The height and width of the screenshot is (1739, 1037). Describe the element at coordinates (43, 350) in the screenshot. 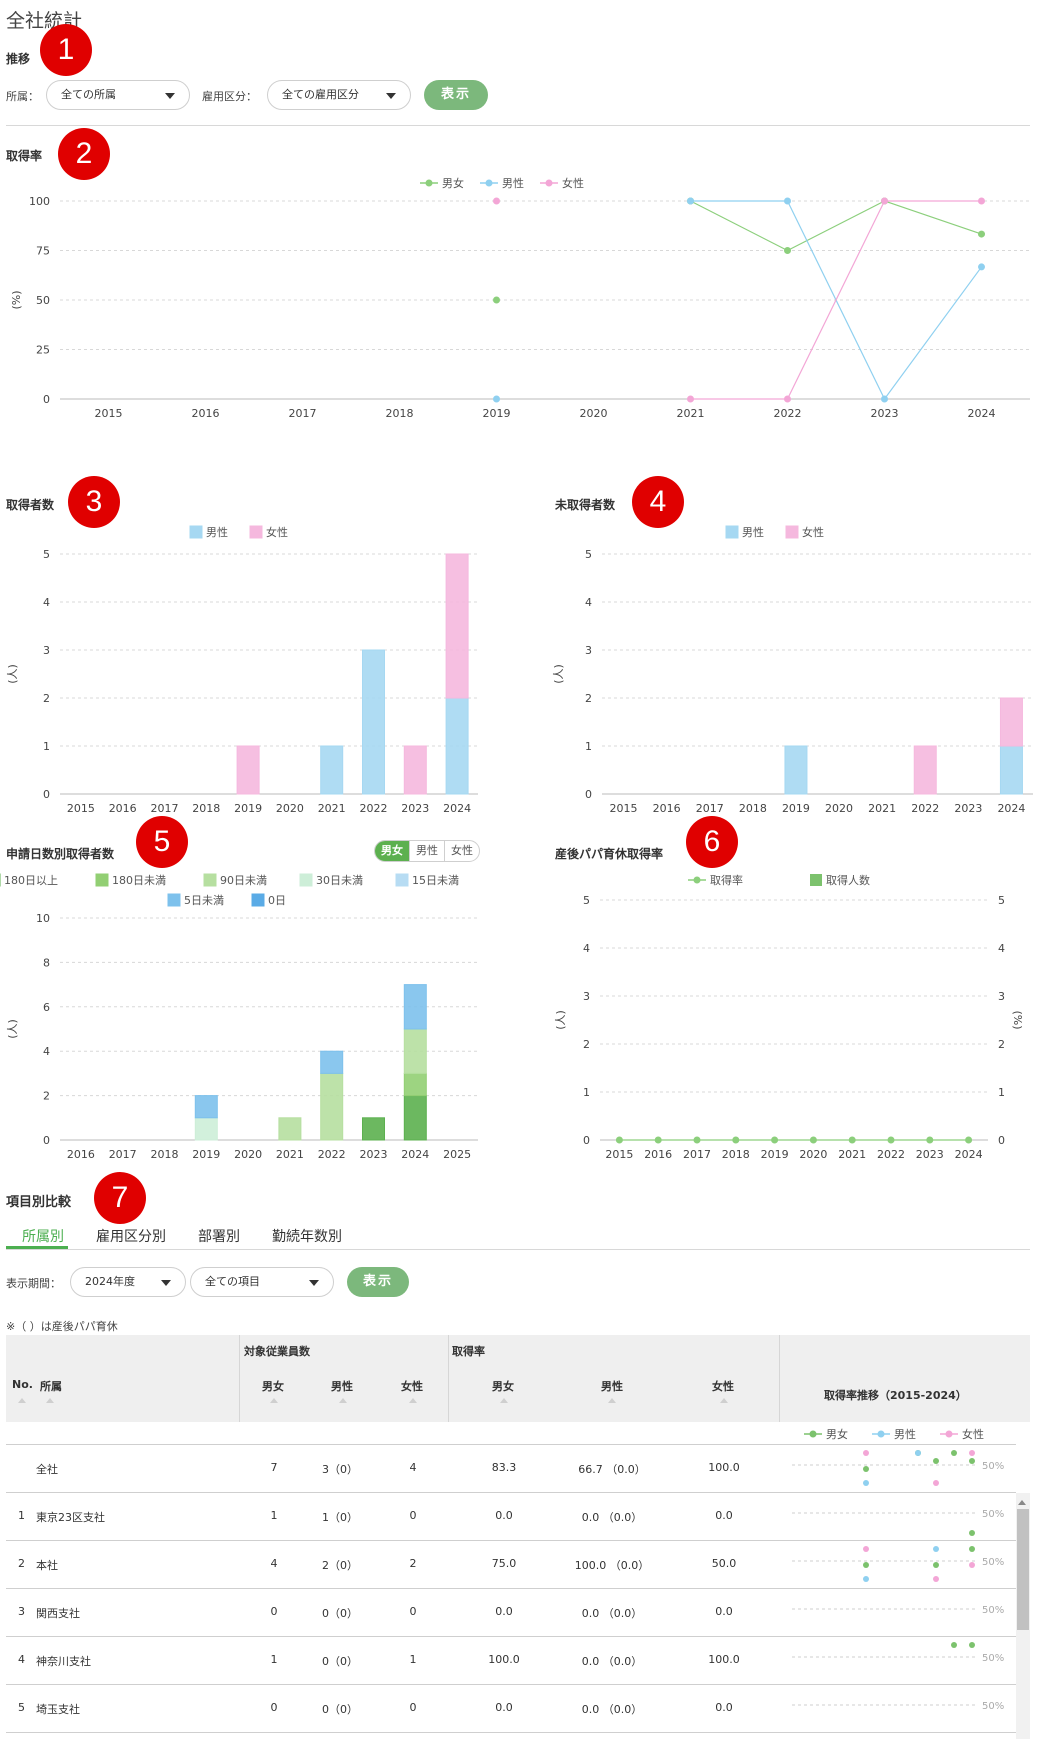

I see `y-tick-label: 25` at that location.